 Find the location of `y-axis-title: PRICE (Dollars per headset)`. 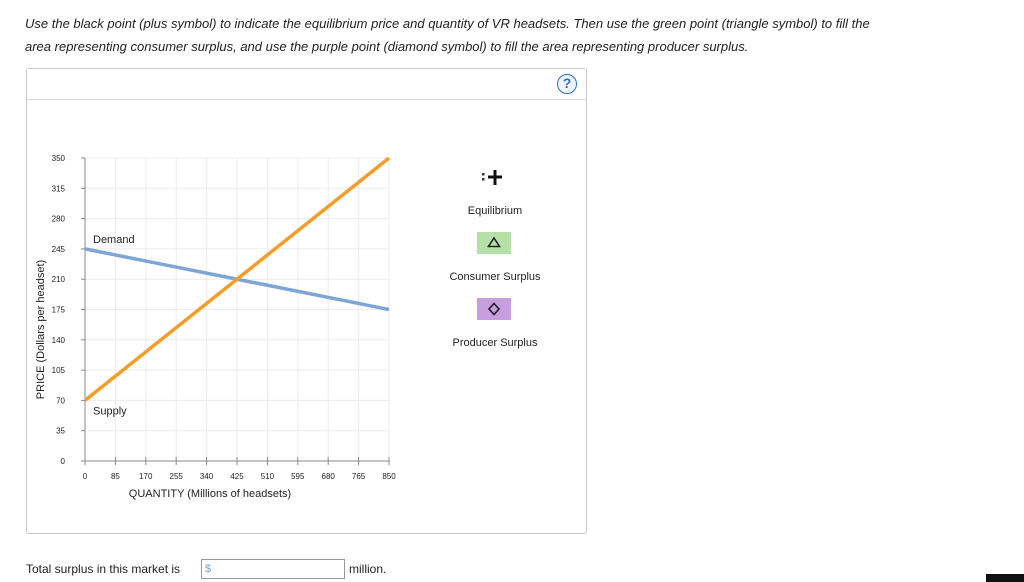

y-axis-title: PRICE (Dollars per headset) is located at coordinates (41, 329).